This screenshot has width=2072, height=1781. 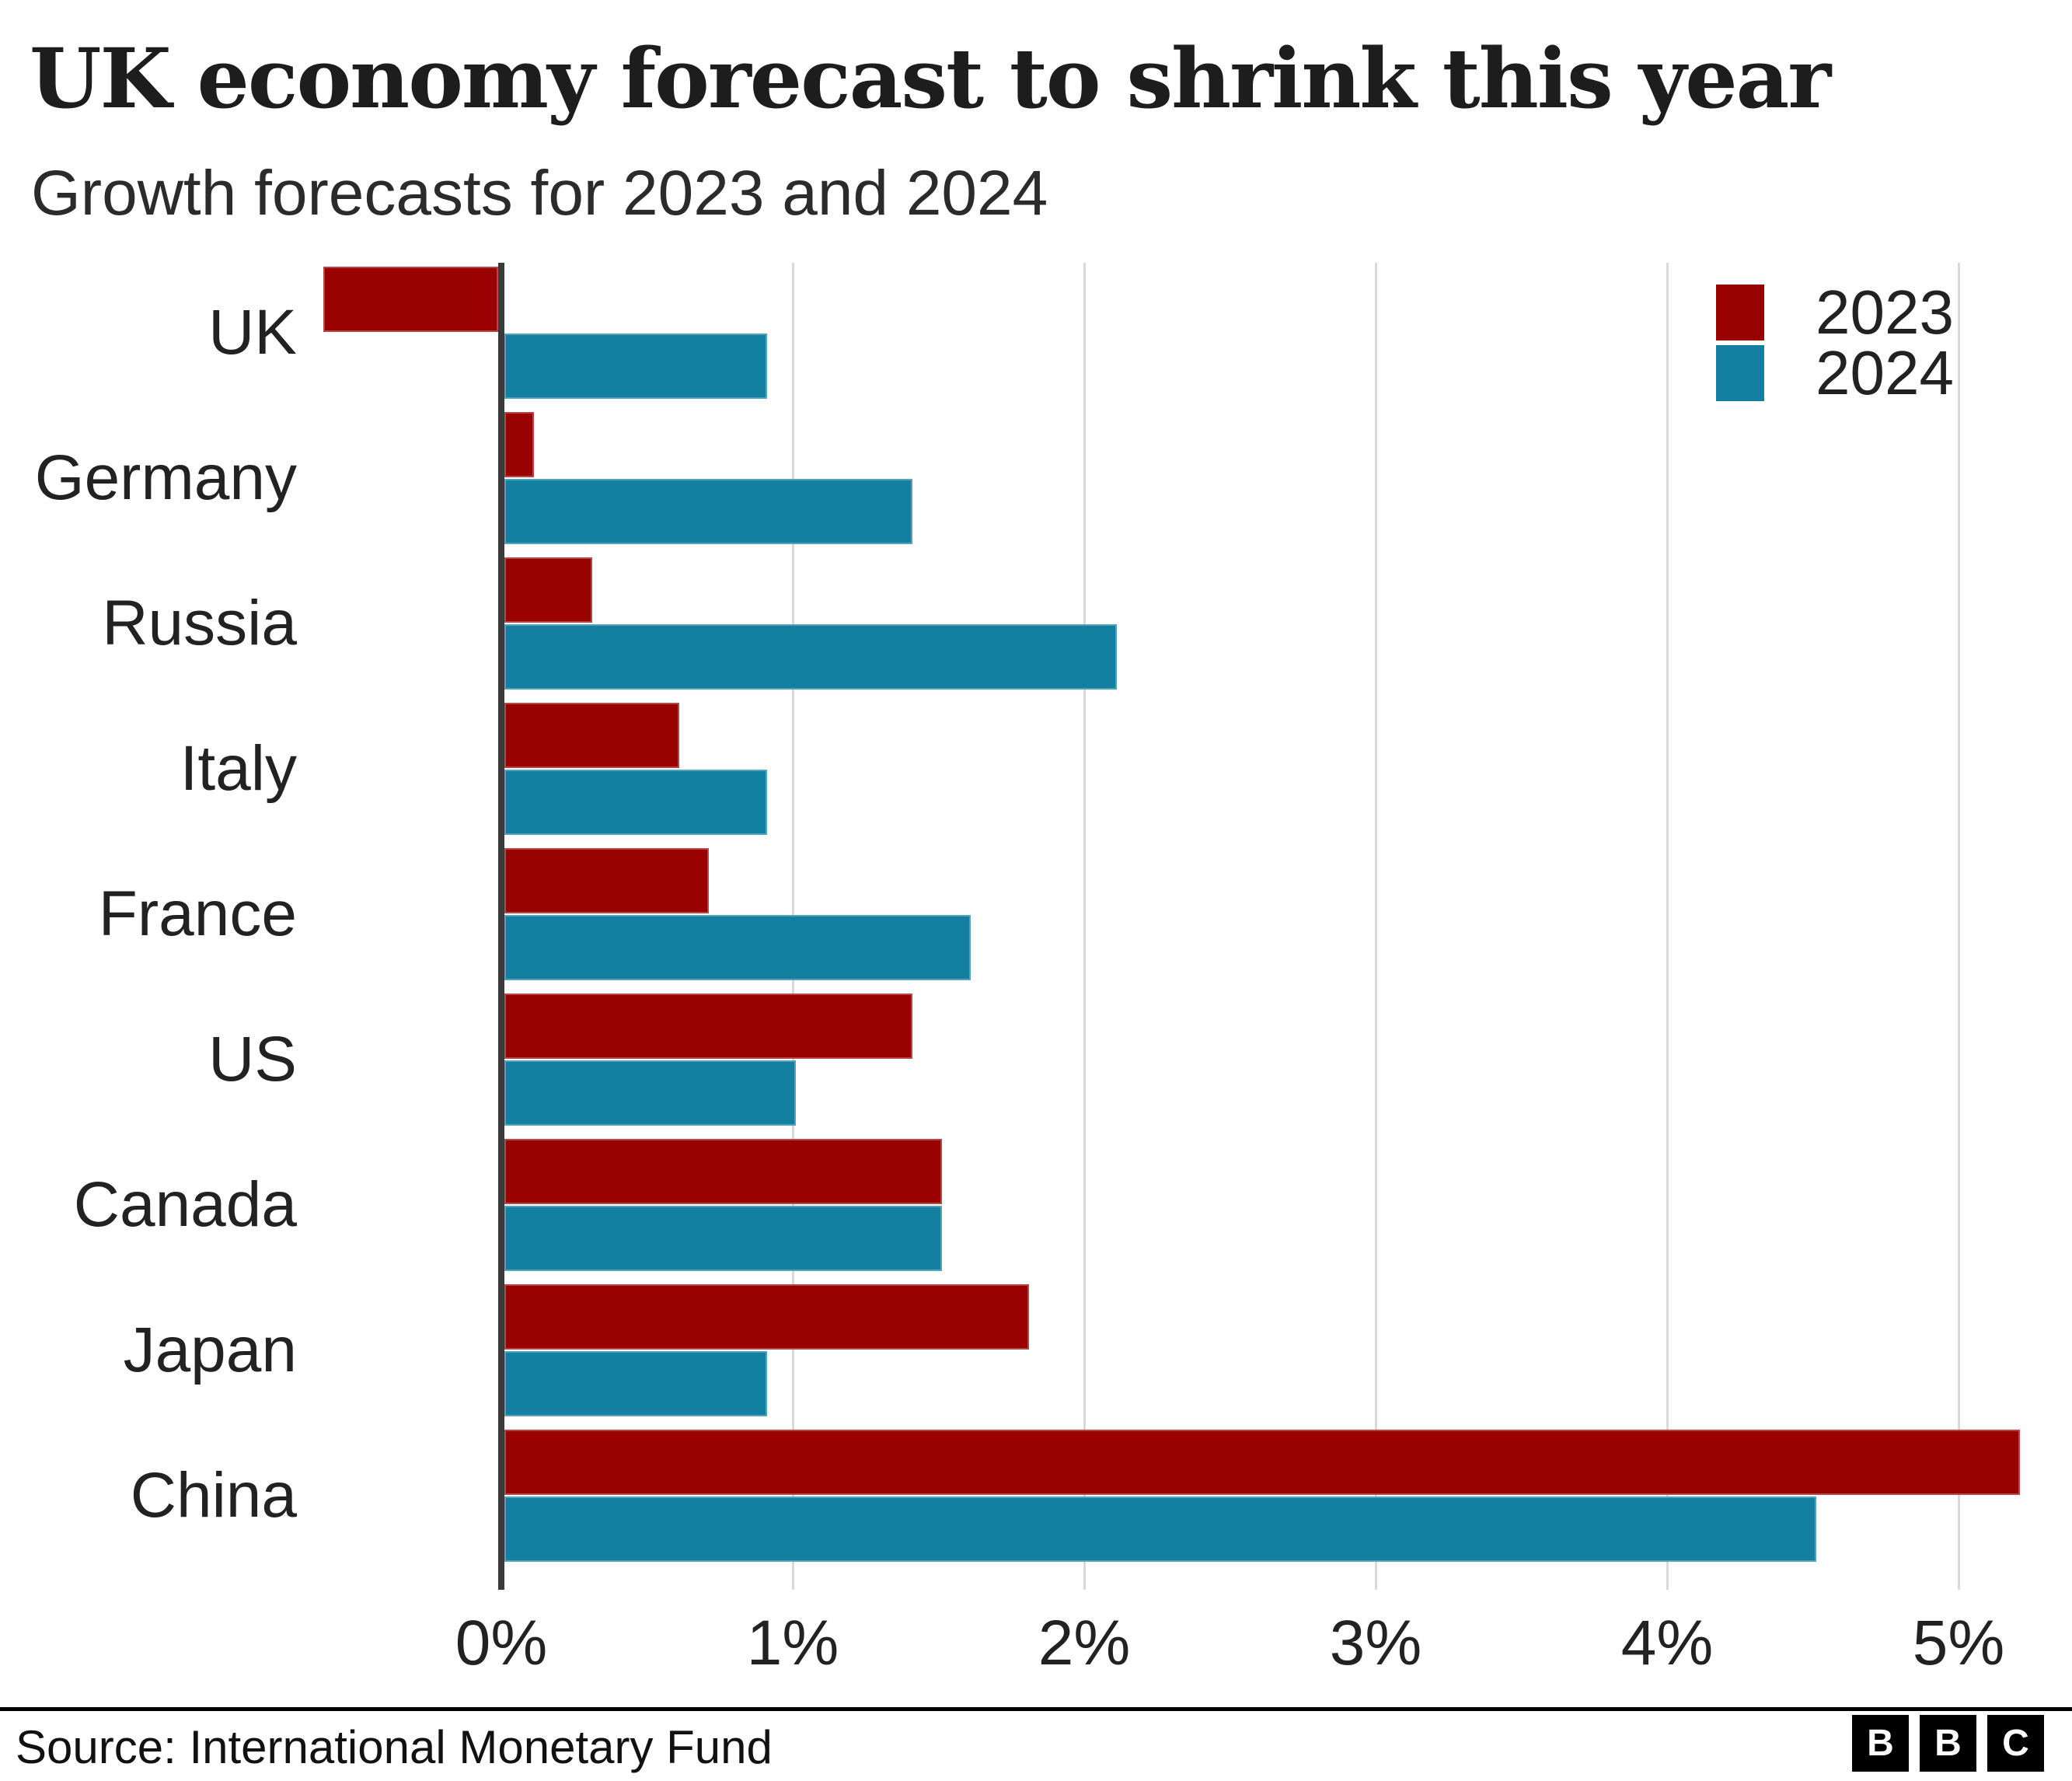 I want to click on gridline-5%, so click(x=1959, y=926).